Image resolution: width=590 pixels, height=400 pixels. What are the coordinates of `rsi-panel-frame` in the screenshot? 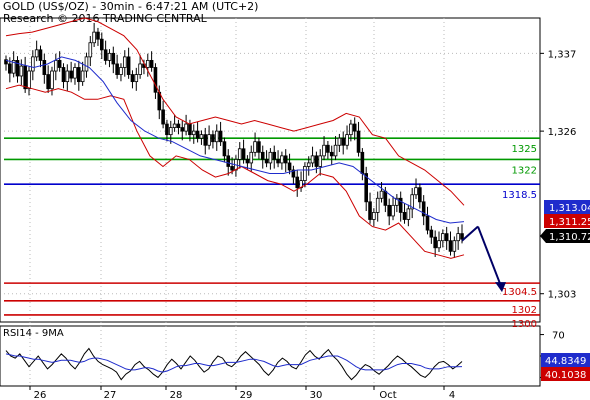 It's located at (270, 356).